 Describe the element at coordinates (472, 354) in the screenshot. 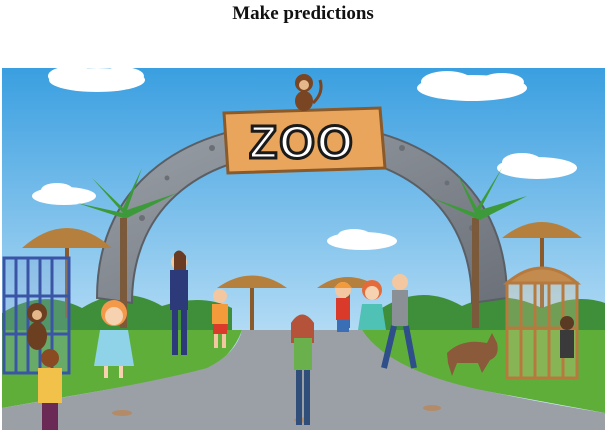

I see `dog` at that location.